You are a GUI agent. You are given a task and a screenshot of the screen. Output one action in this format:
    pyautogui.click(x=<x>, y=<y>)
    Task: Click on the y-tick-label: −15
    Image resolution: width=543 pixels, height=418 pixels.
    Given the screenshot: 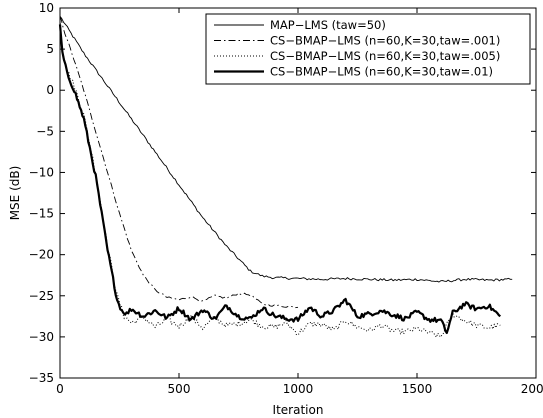 What is the action you would take?
    pyautogui.click(x=41, y=214)
    